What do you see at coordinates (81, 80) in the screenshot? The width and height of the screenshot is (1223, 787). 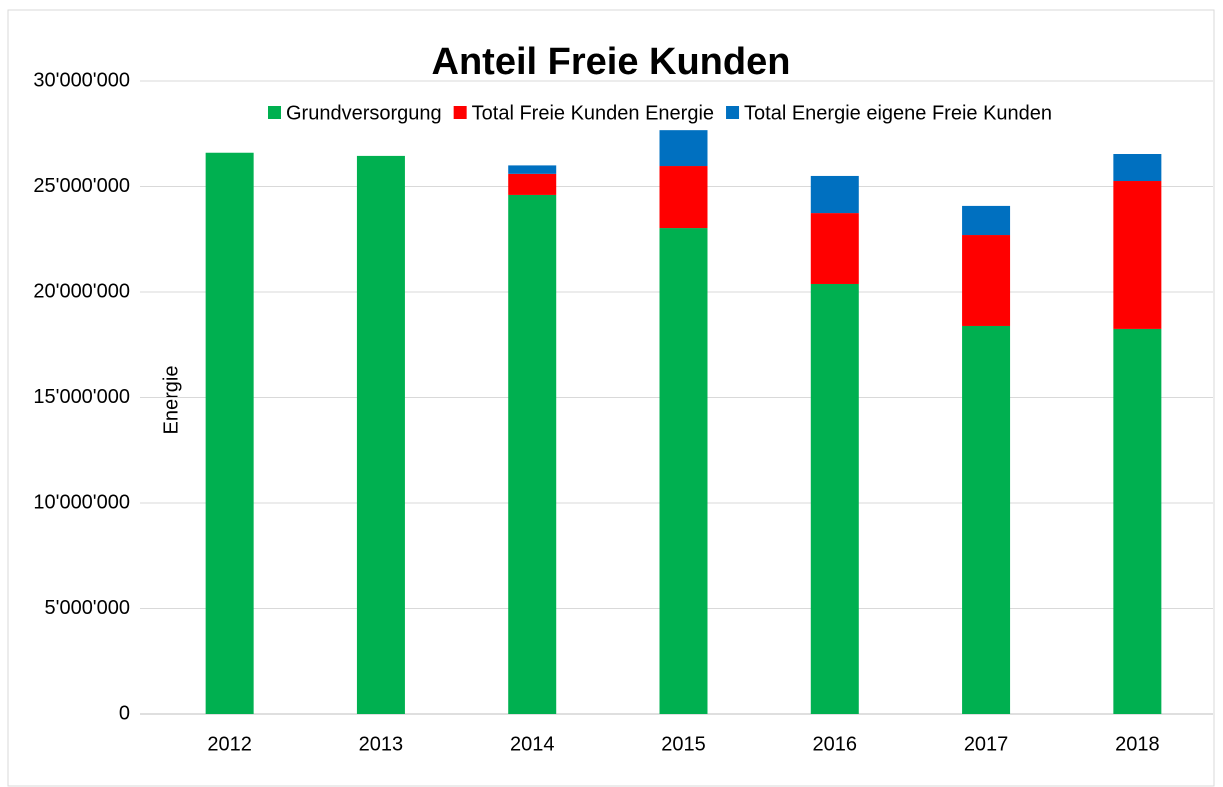 I see `y-tick-label: 30'000'000` at bounding box center [81, 80].